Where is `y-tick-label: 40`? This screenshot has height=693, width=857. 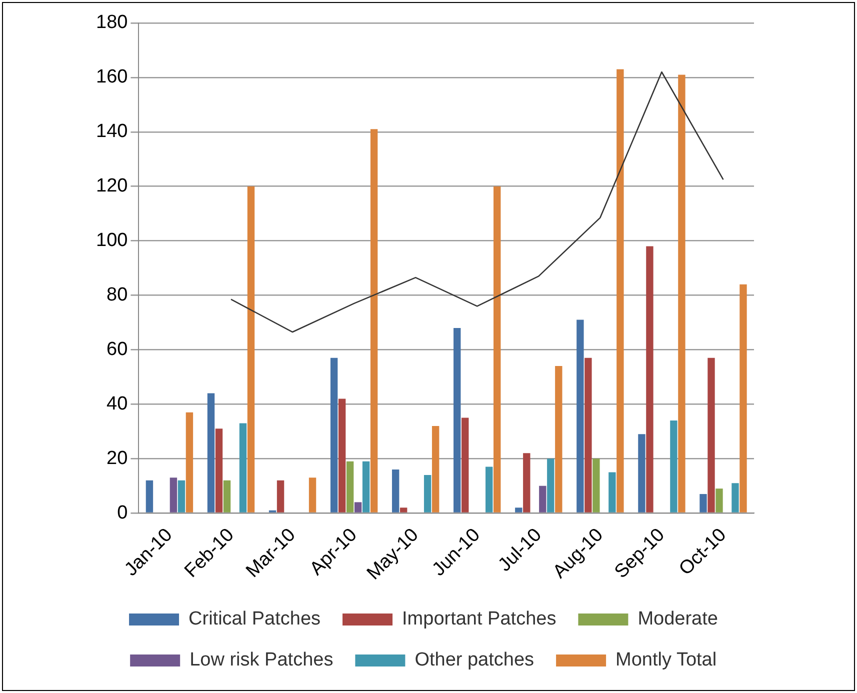
y-tick-label: 40 is located at coordinates (117, 403).